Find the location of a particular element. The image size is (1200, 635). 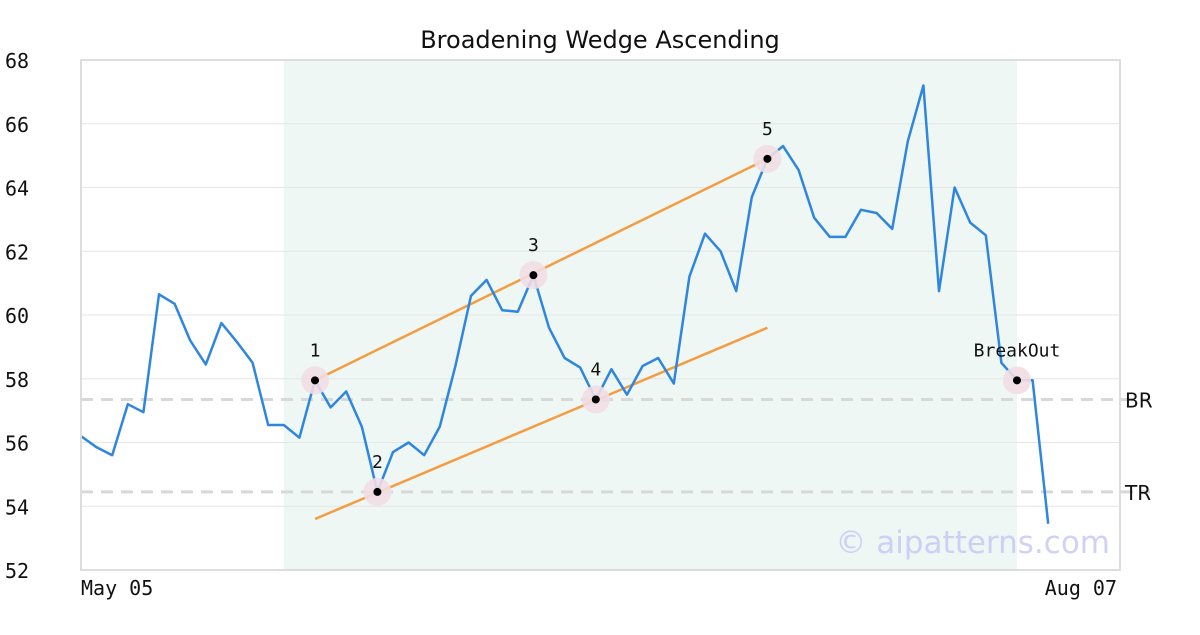

pattern-point-label: 5 is located at coordinates (767, 129).